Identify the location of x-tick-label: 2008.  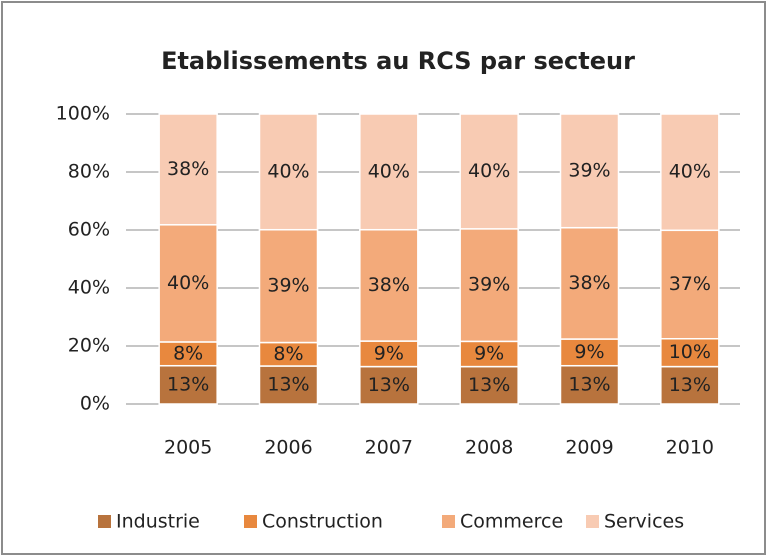
(489, 448).